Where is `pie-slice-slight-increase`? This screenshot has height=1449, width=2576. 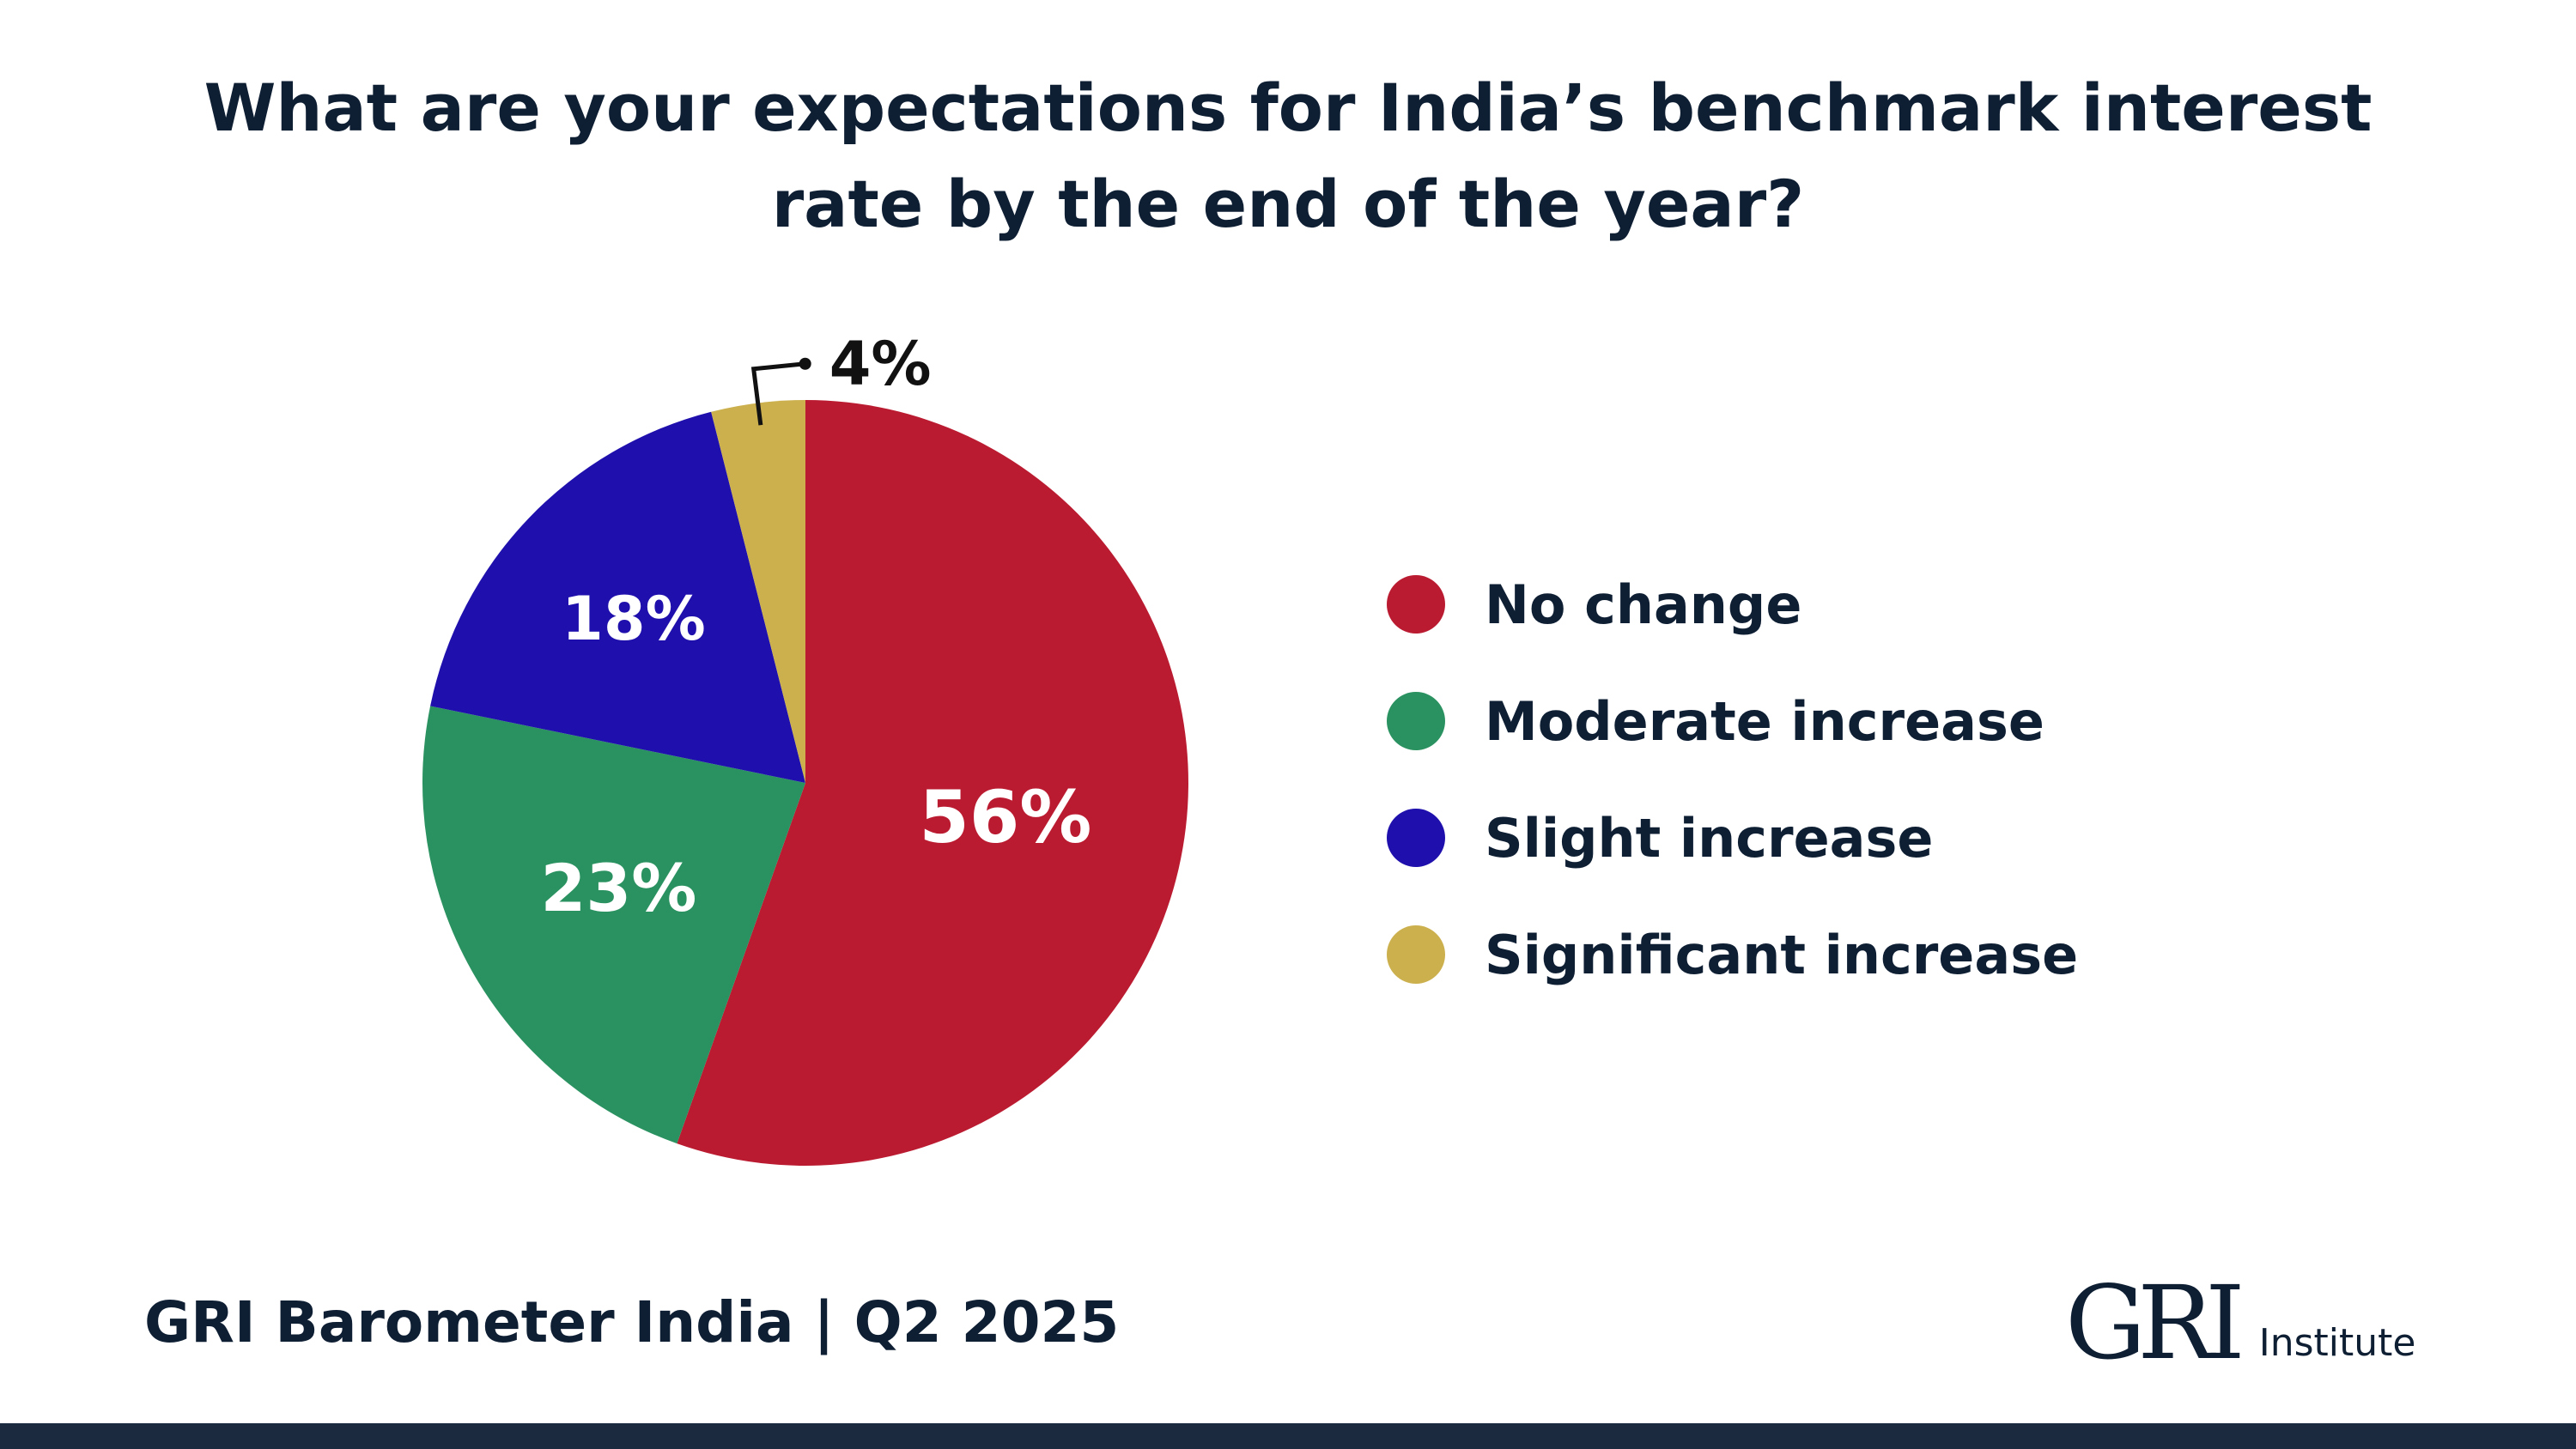
pie-slice-slight-increase is located at coordinates (618, 597).